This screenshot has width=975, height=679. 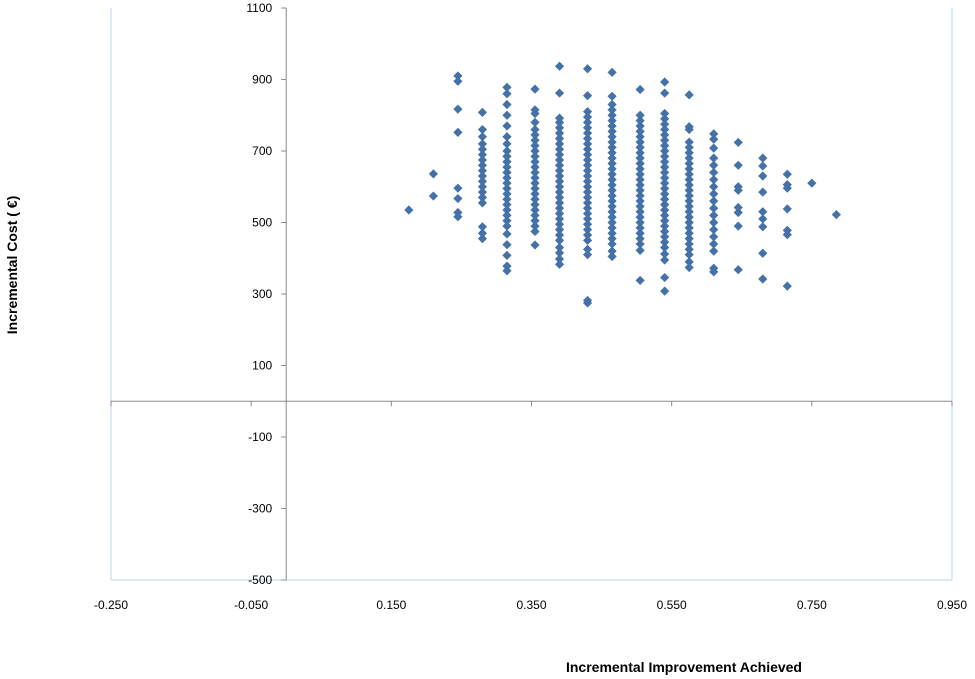 What do you see at coordinates (12, 265) in the screenshot?
I see `y-axis-title: Incremental Cost ( €)` at bounding box center [12, 265].